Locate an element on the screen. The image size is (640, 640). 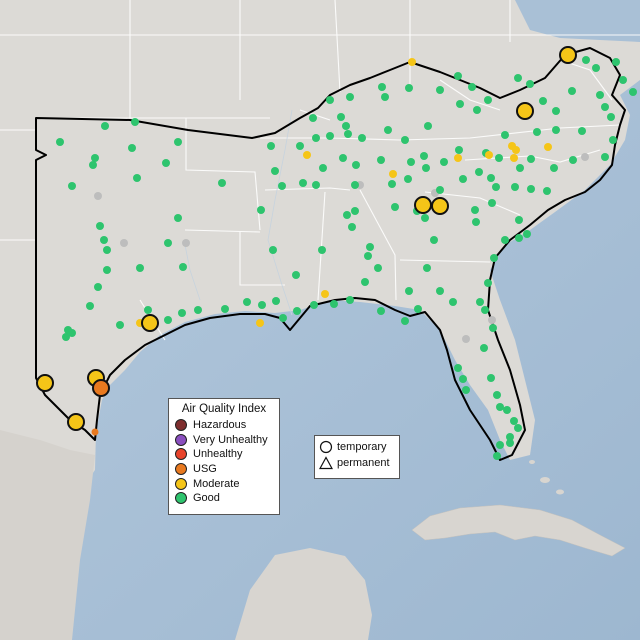
aqi-legend-title: Air Quality Index is located at coordinates (224, 409).